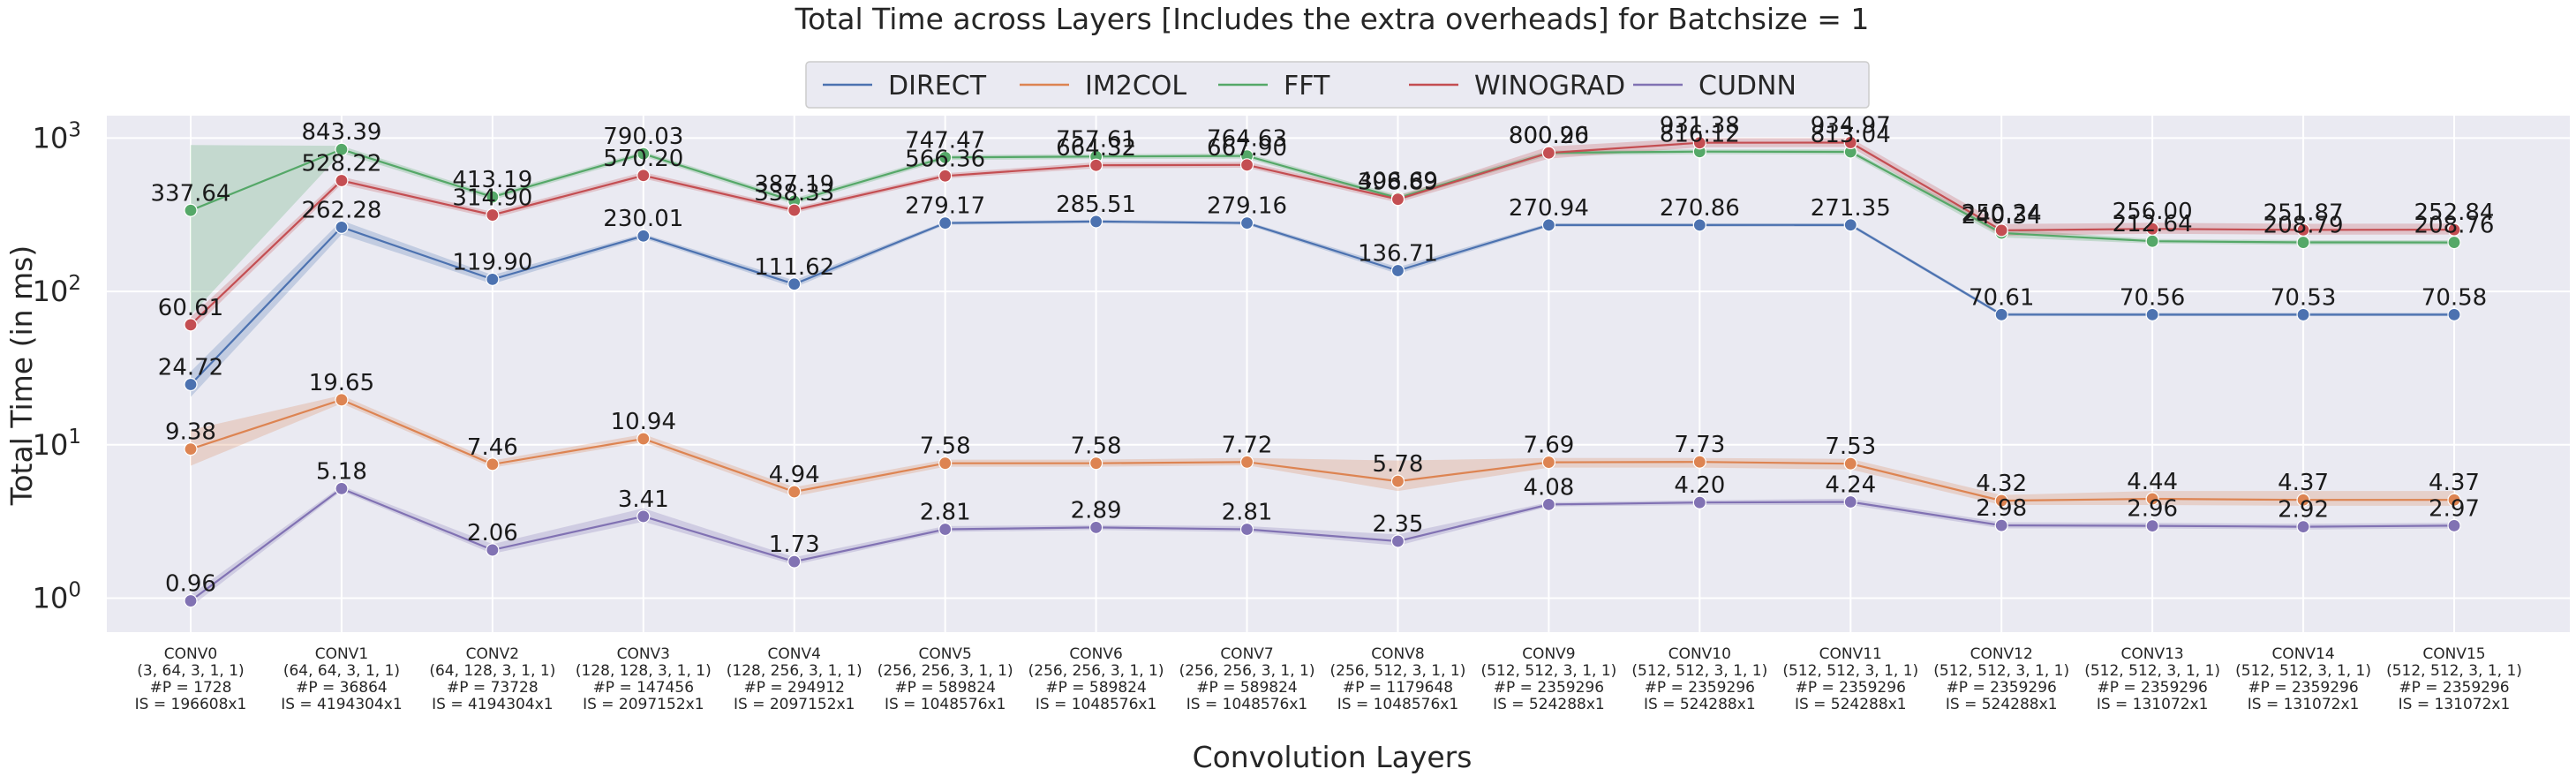 The height and width of the screenshot is (784, 2576). Describe the element at coordinates (1399, 464) in the screenshot. I see `data-label-im2col: 5.78` at that location.